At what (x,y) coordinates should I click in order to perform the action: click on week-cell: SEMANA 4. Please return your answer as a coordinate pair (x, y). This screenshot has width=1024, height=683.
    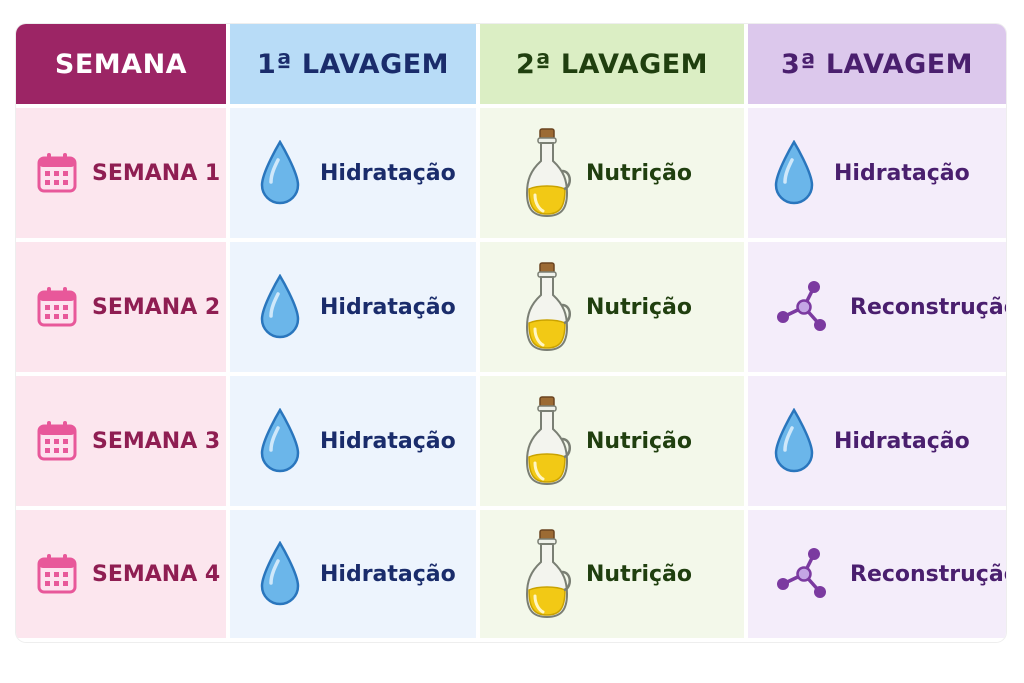
    Looking at the image, I should click on (121, 574).